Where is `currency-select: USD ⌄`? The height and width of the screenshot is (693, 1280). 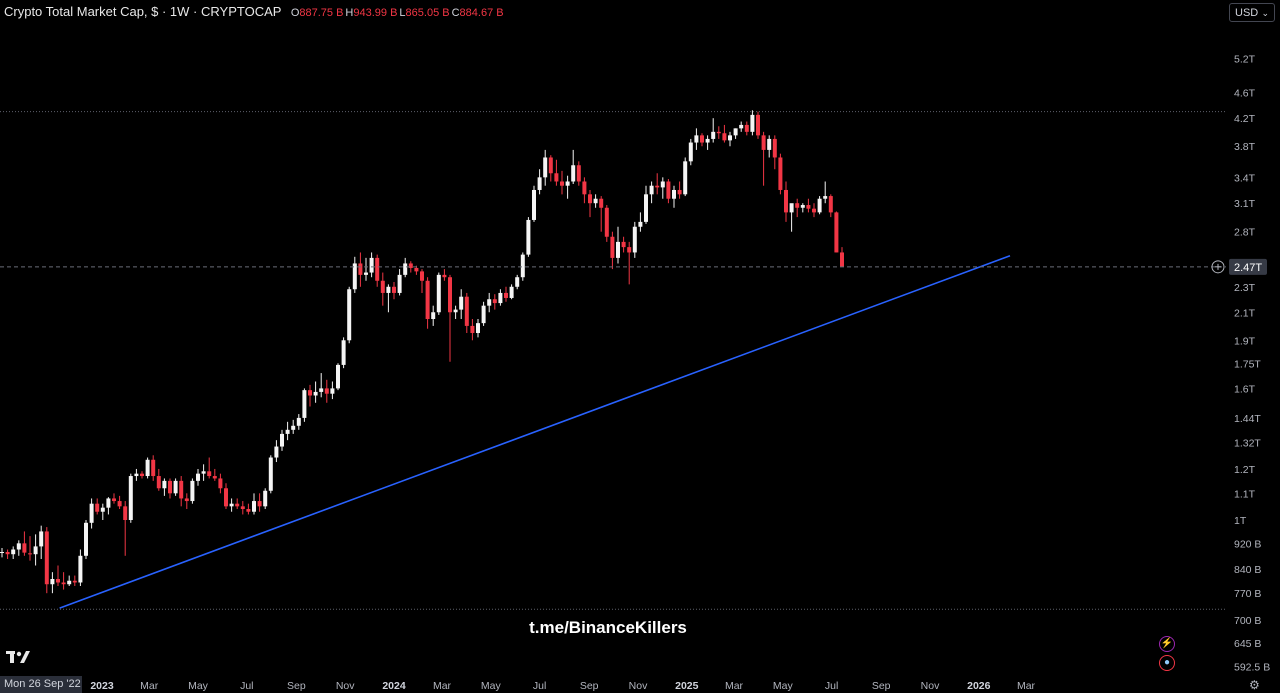
currency-select: USD ⌄ is located at coordinates (1252, 12).